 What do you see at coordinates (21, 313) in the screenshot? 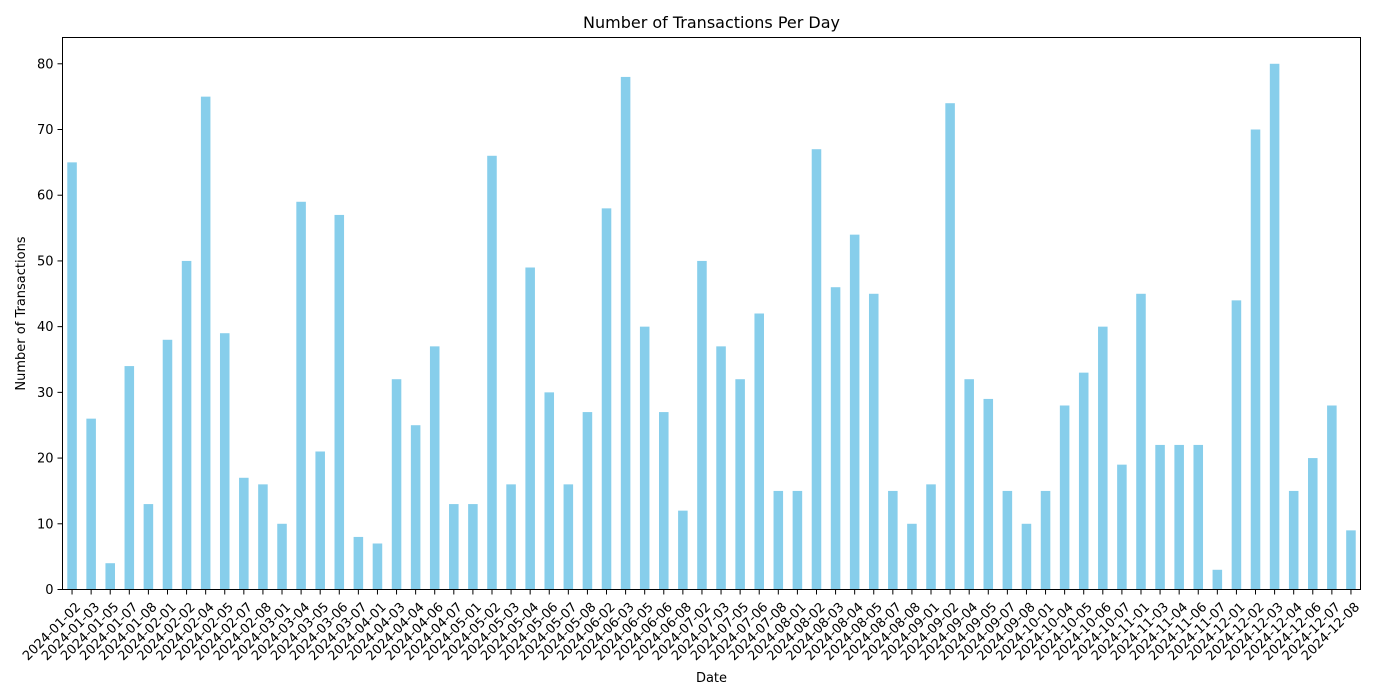
I see `y-axis-title: Number of Transactions` at bounding box center [21, 313].